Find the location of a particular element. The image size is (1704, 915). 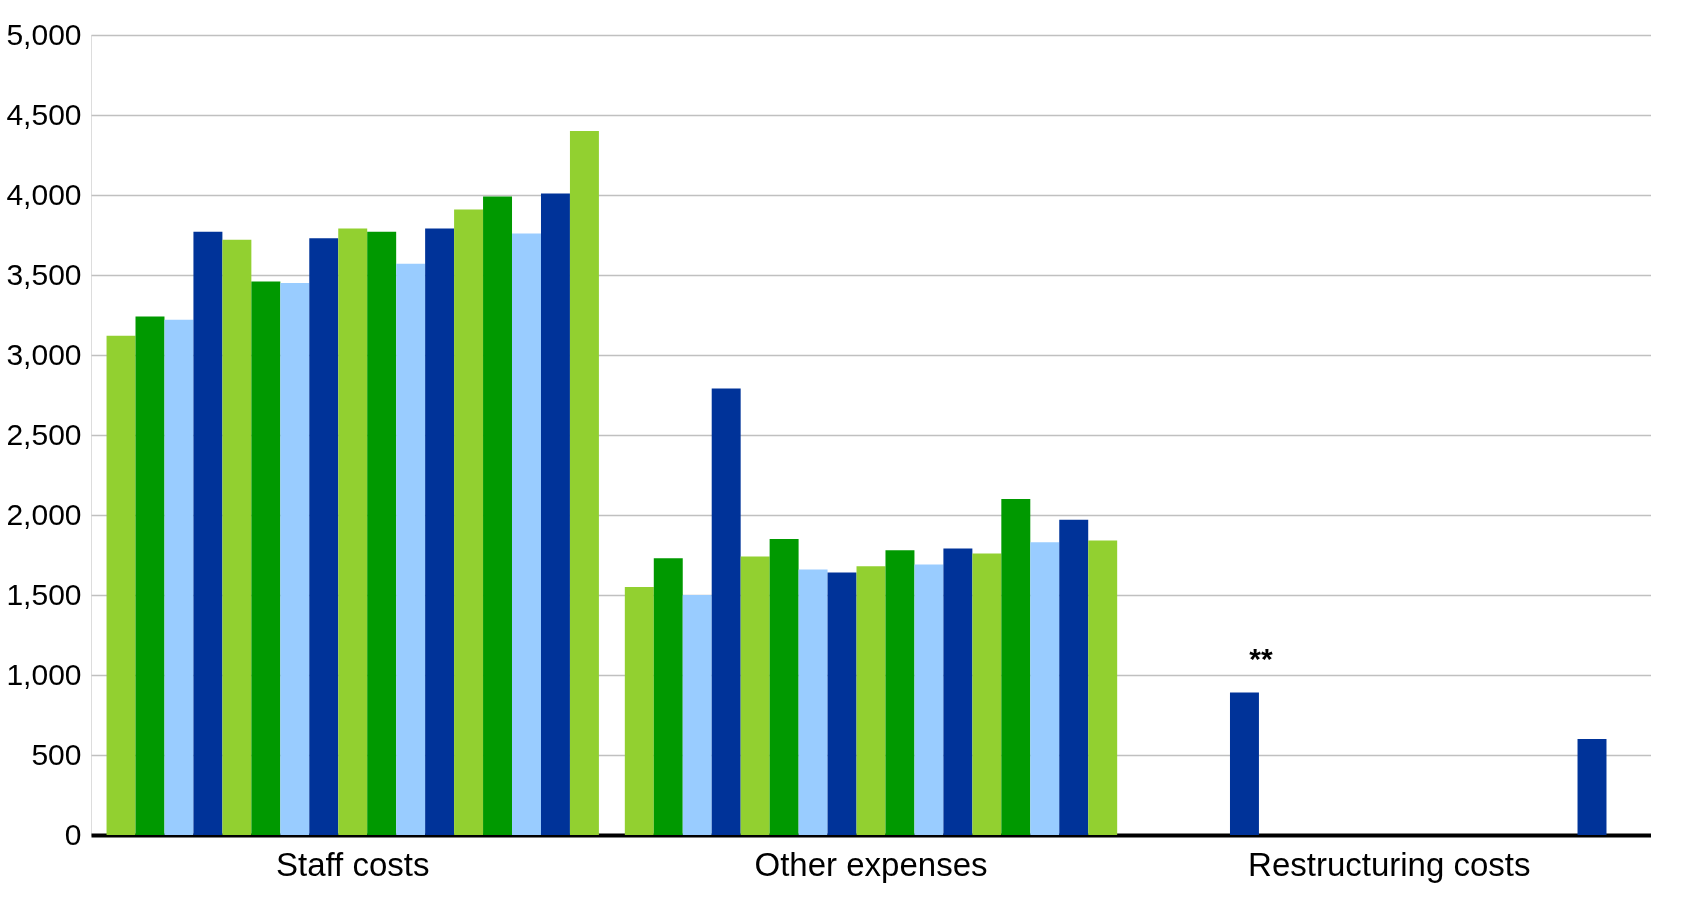

y-tick-label: 1,000 is located at coordinates (44, 674).